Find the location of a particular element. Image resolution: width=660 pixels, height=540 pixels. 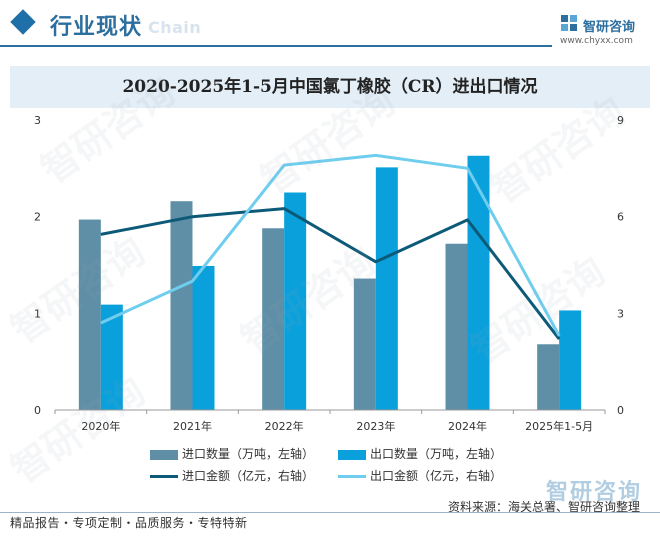

header-underline is located at coordinates (276, 46).